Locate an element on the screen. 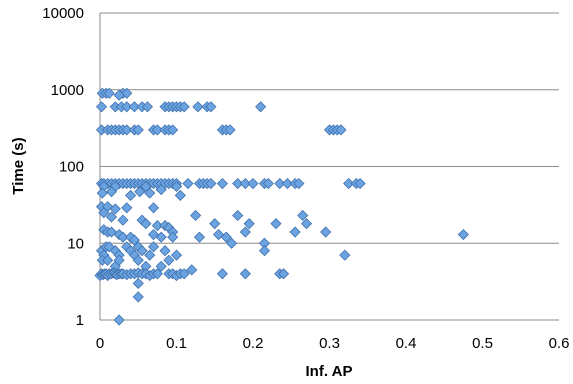 The height and width of the screenshot is (384, 573). y-tick-label: 100 is located at coordinates (71, 167).